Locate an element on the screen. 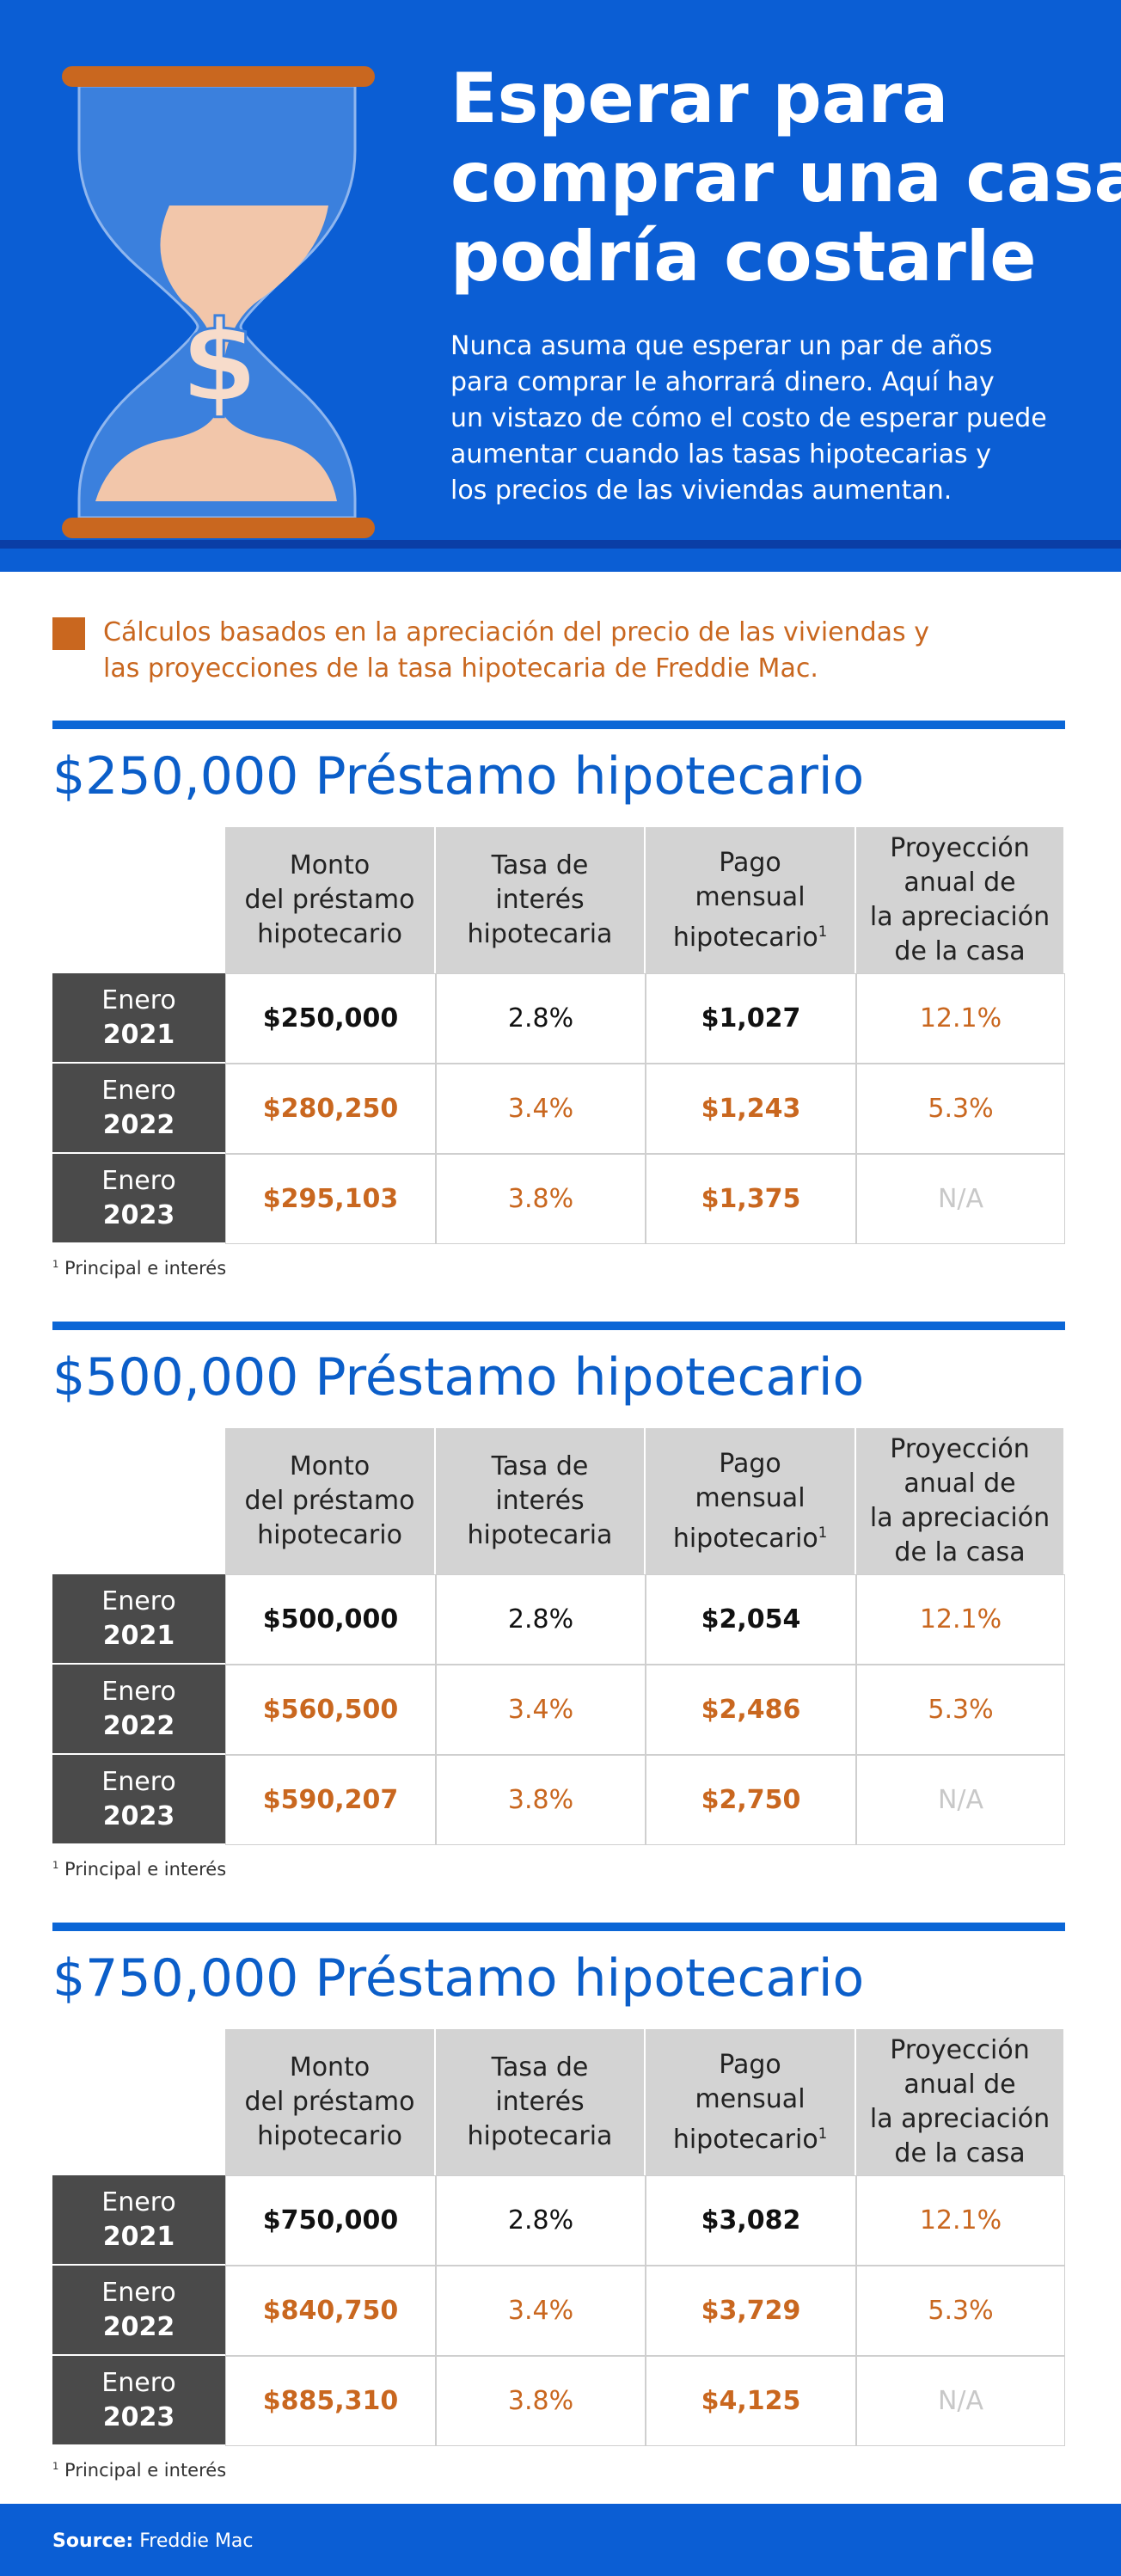 Image resolution: width=1121 pixels, height=2576 pixels. table-cell: $840,750 is located at coordinates (330, 2311).